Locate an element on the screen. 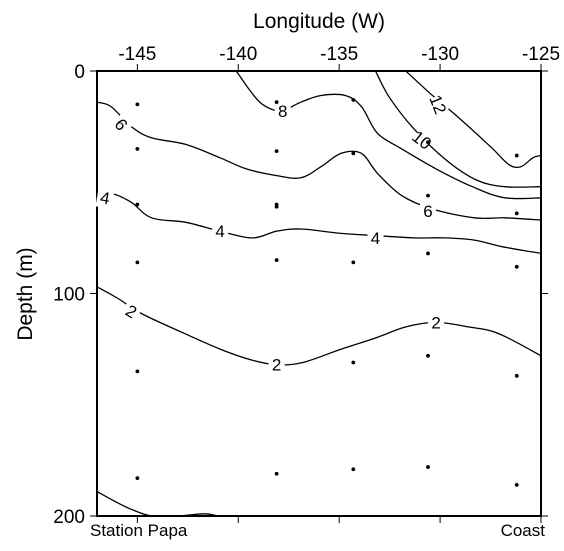 This screenshot has height=551, width=564. contour-label-10: 10 is located at coordinates (421, 140).